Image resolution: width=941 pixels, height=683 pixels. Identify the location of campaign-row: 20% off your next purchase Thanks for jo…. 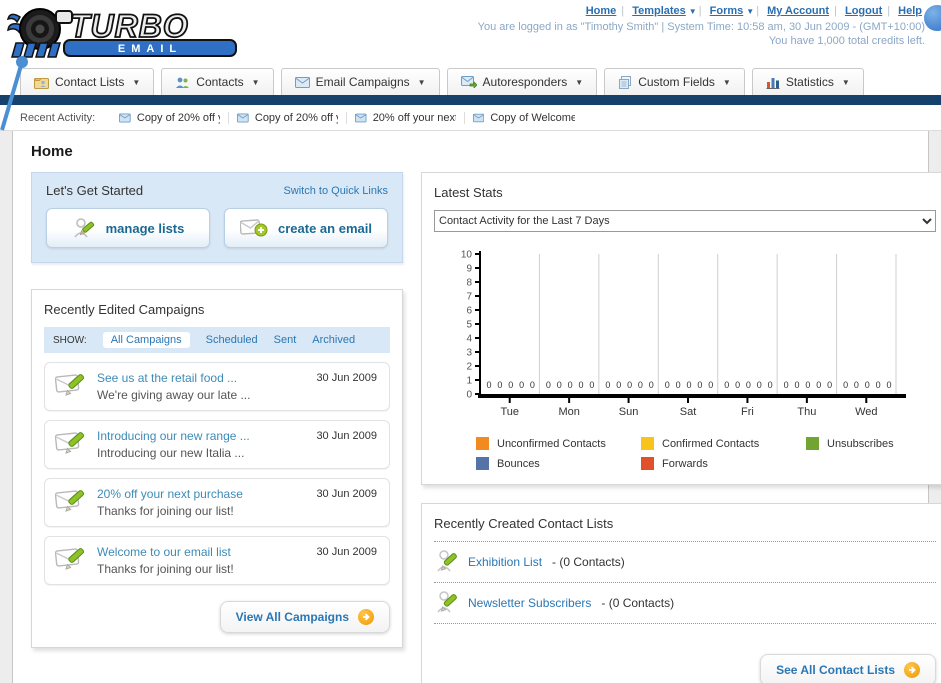
(217, 502).